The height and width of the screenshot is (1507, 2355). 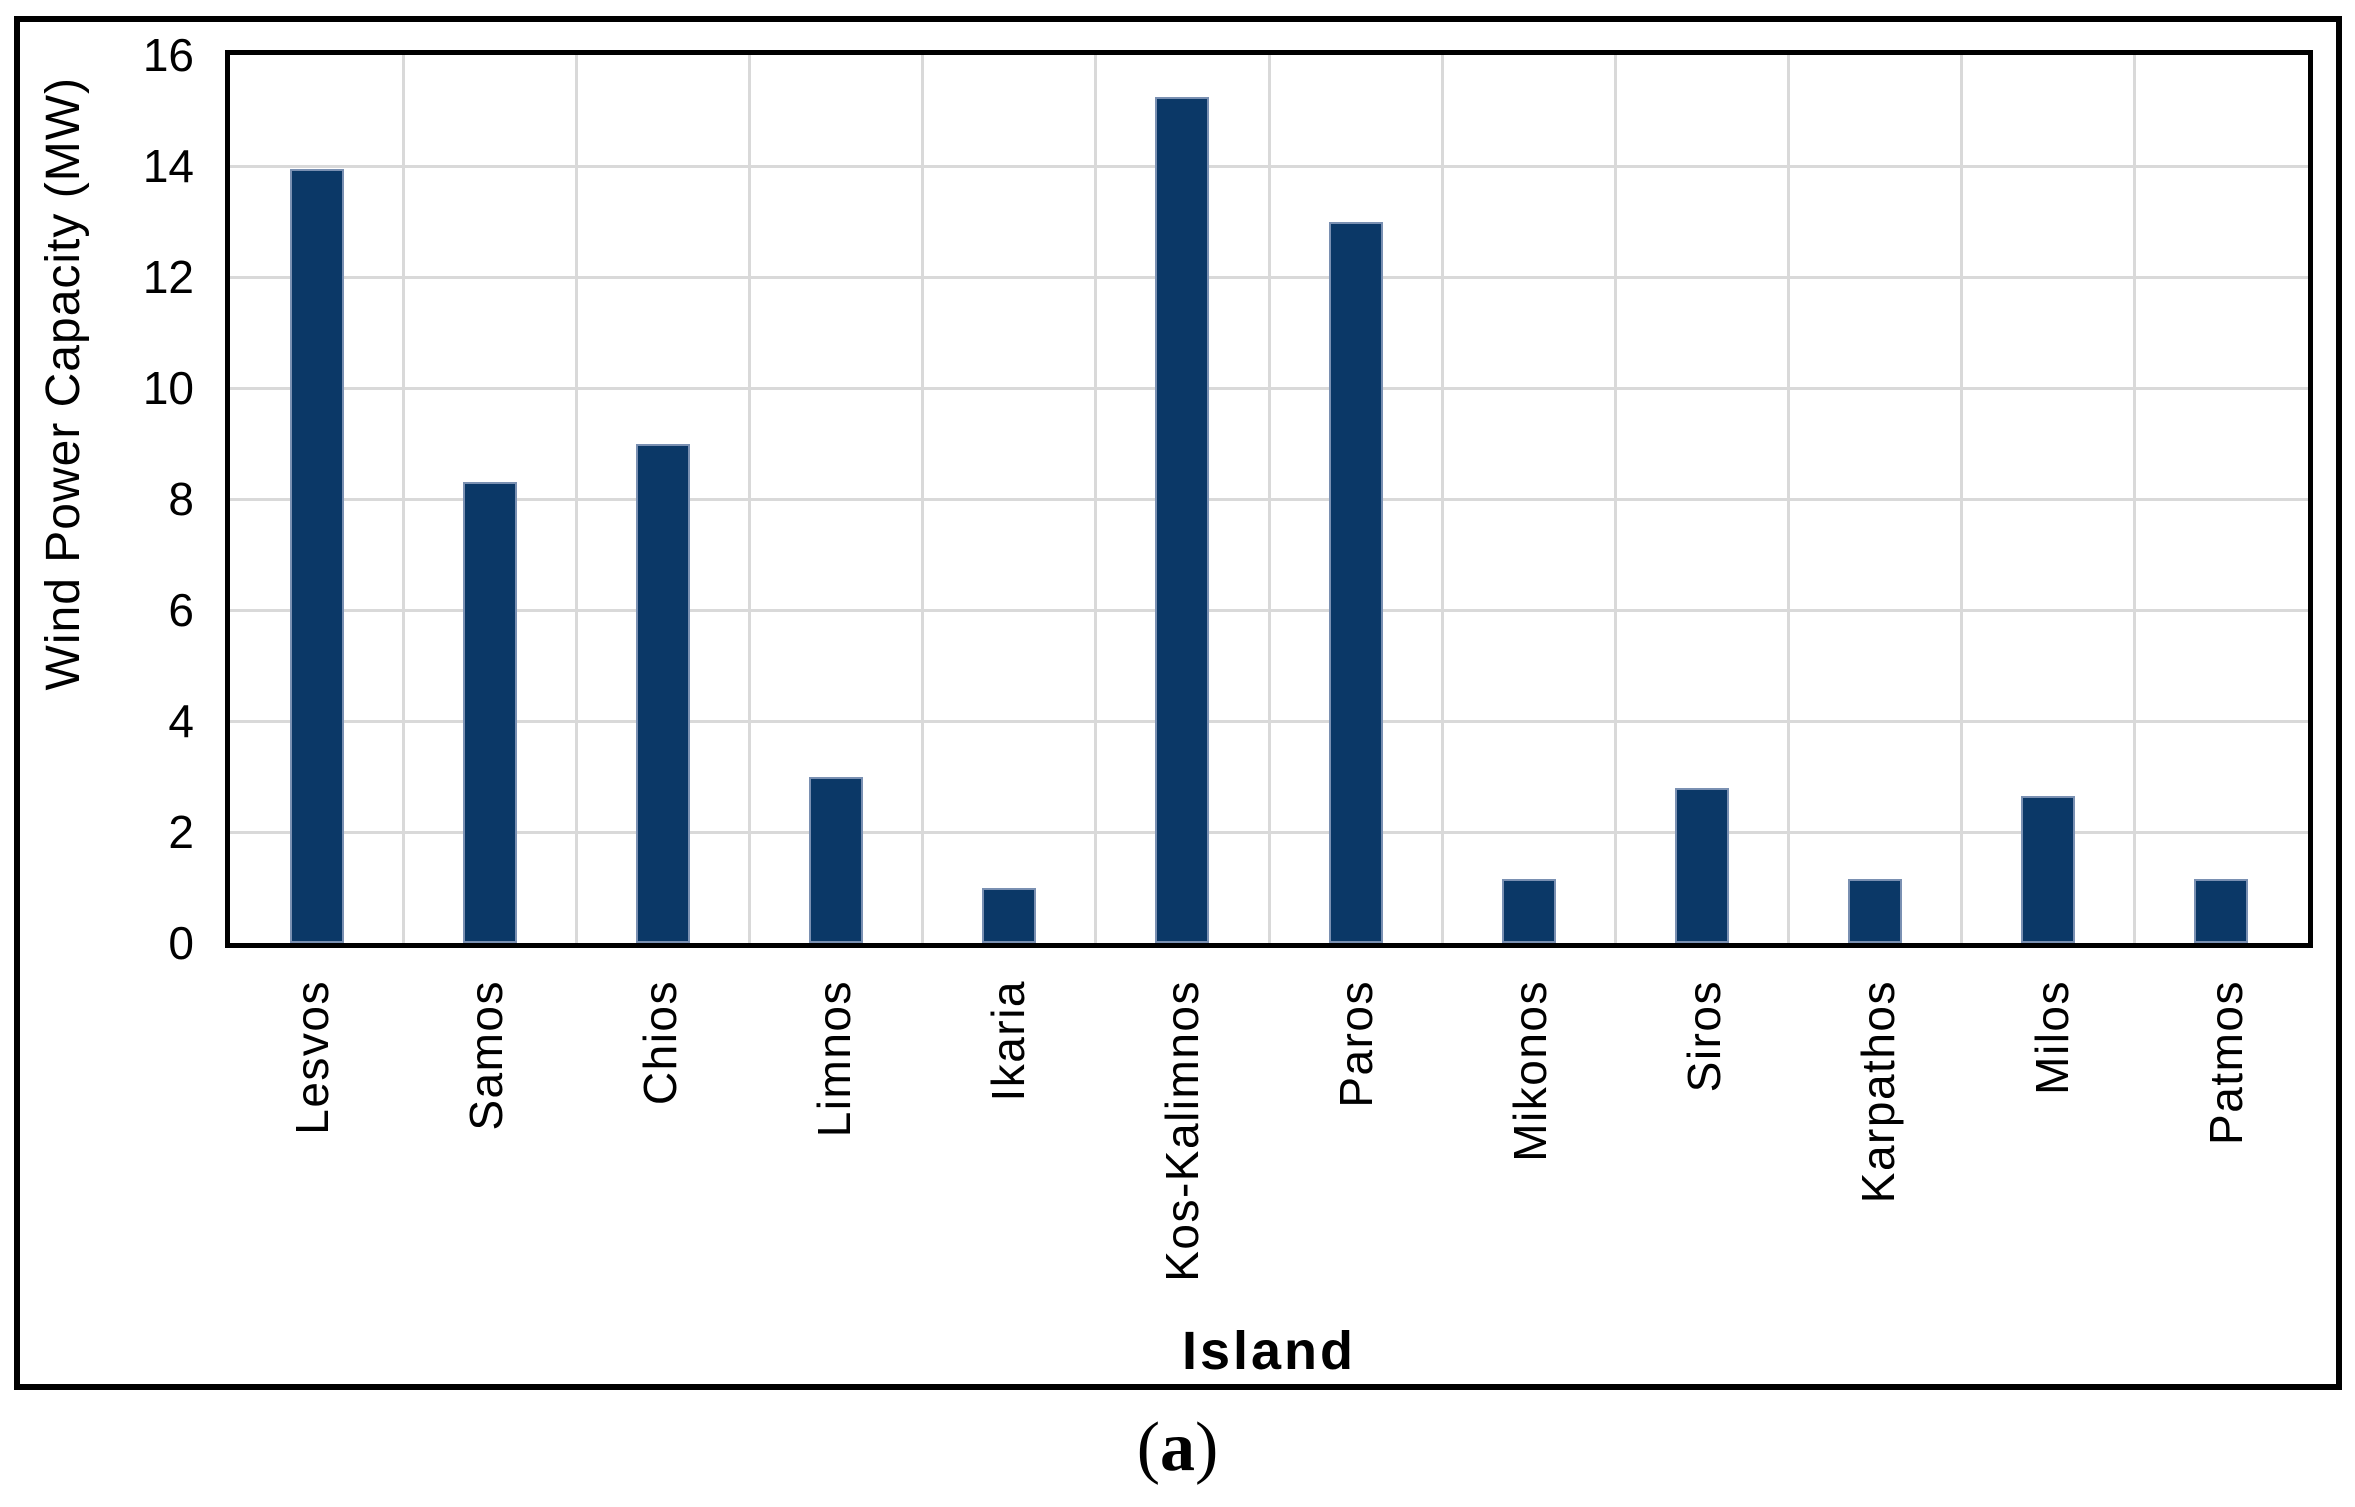 What do you see at coordinates (1008, 1041) in the screenshot?
I see `x-tick-label: Ikaria` at bounding box center [1008, 1041].